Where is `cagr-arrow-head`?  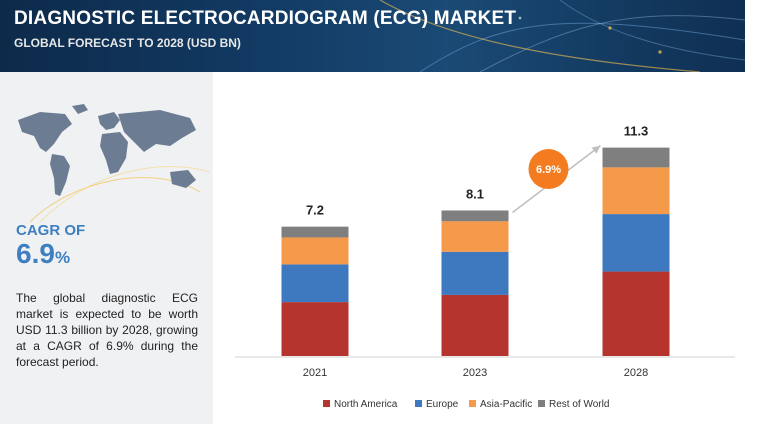 cagr-arrow-head is located at coordinates (596, 149).